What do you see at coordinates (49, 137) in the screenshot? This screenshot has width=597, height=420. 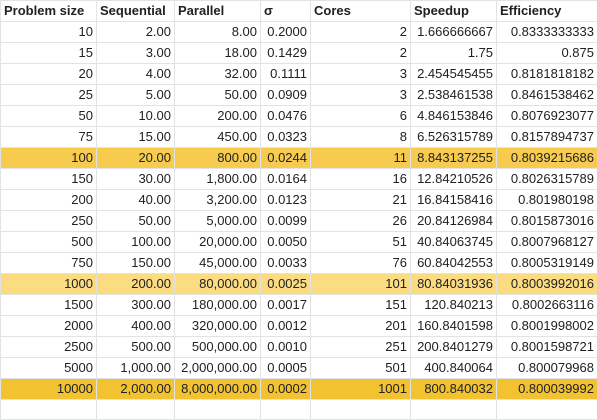 I see `problem-size-cell: 75` at bounding box center [49, 137].